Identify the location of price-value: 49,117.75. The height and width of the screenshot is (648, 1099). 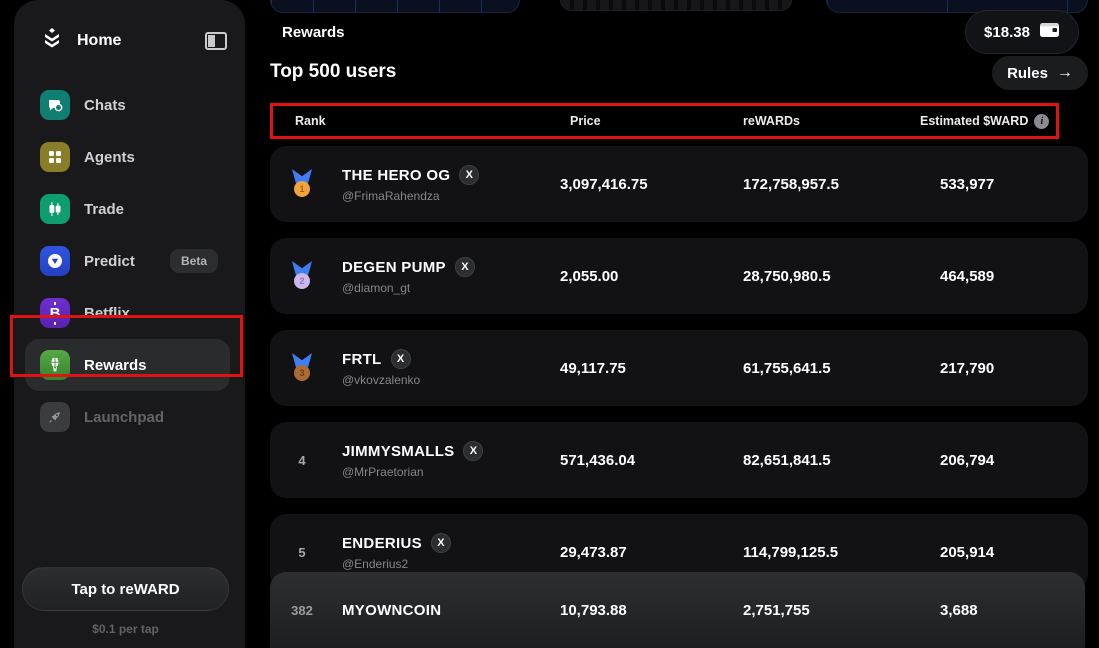
(593, 368).